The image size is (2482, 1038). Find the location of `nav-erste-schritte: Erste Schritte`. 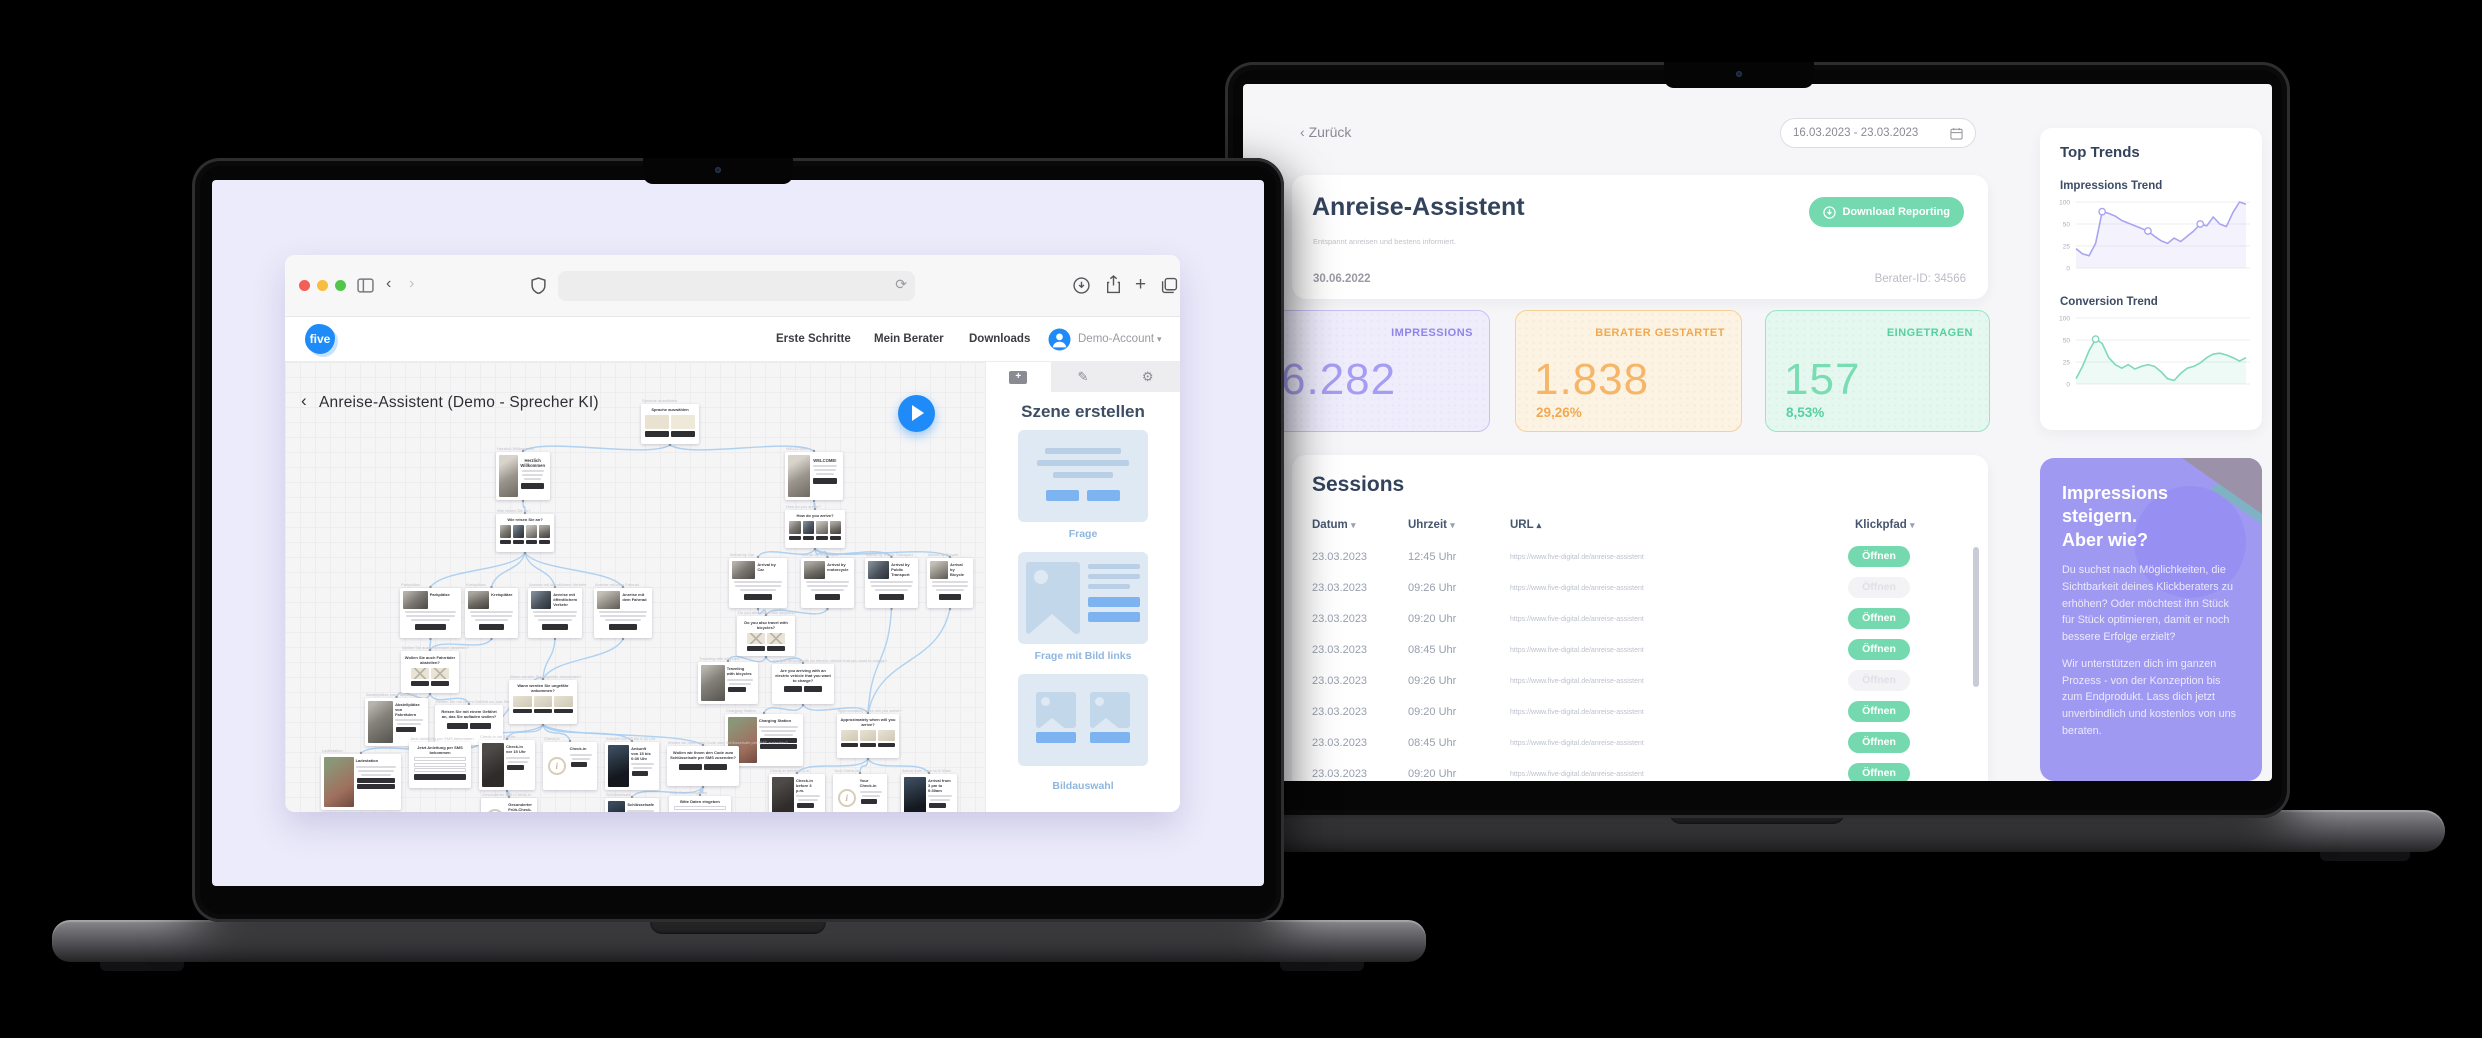

nav-erste-schritte: Erste Schritte is located at coordinates (813, 339).